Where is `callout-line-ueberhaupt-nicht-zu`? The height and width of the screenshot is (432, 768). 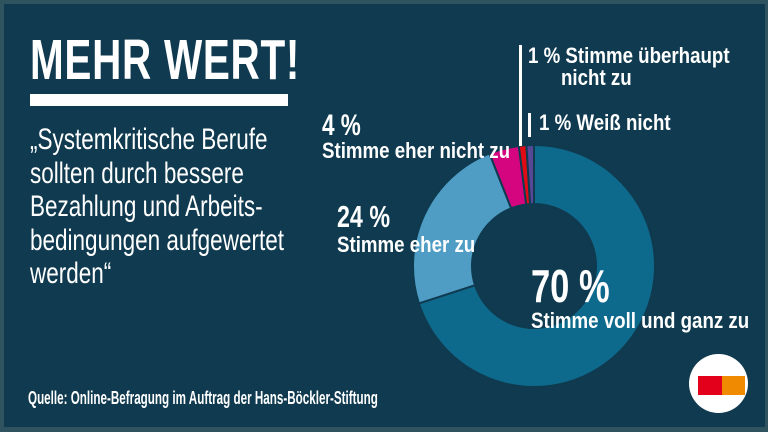
callout-line-ueberhaupt-nicht-zu is located at coordinates (520, 95).